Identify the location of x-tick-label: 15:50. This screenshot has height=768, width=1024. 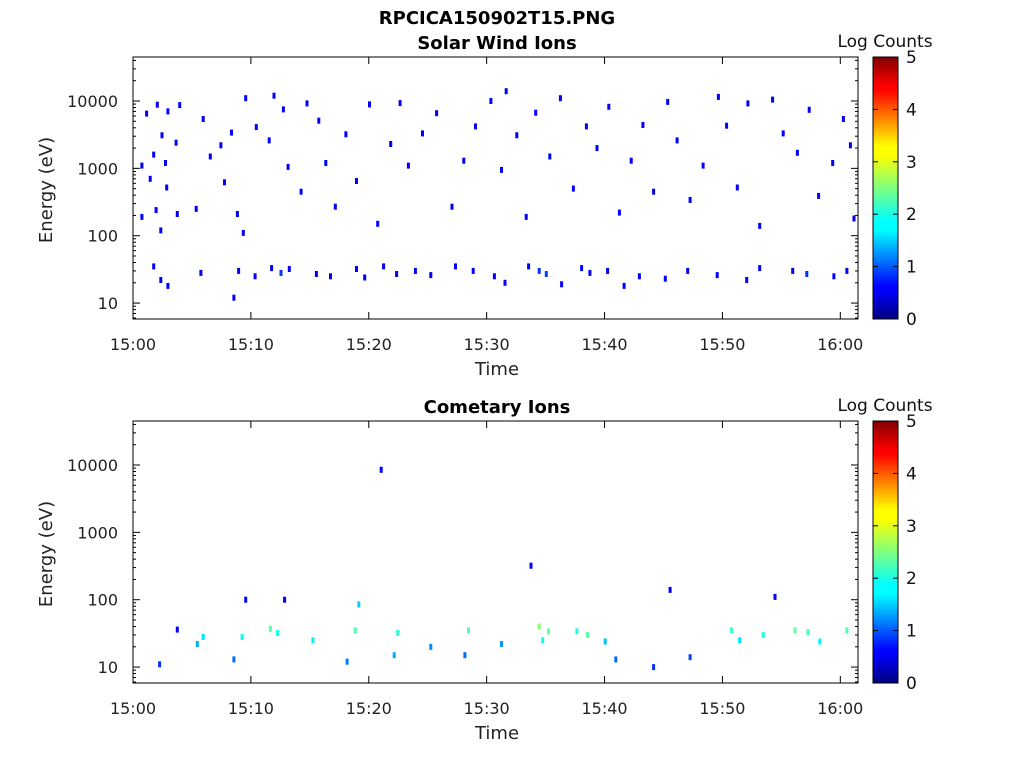
(722, 344).